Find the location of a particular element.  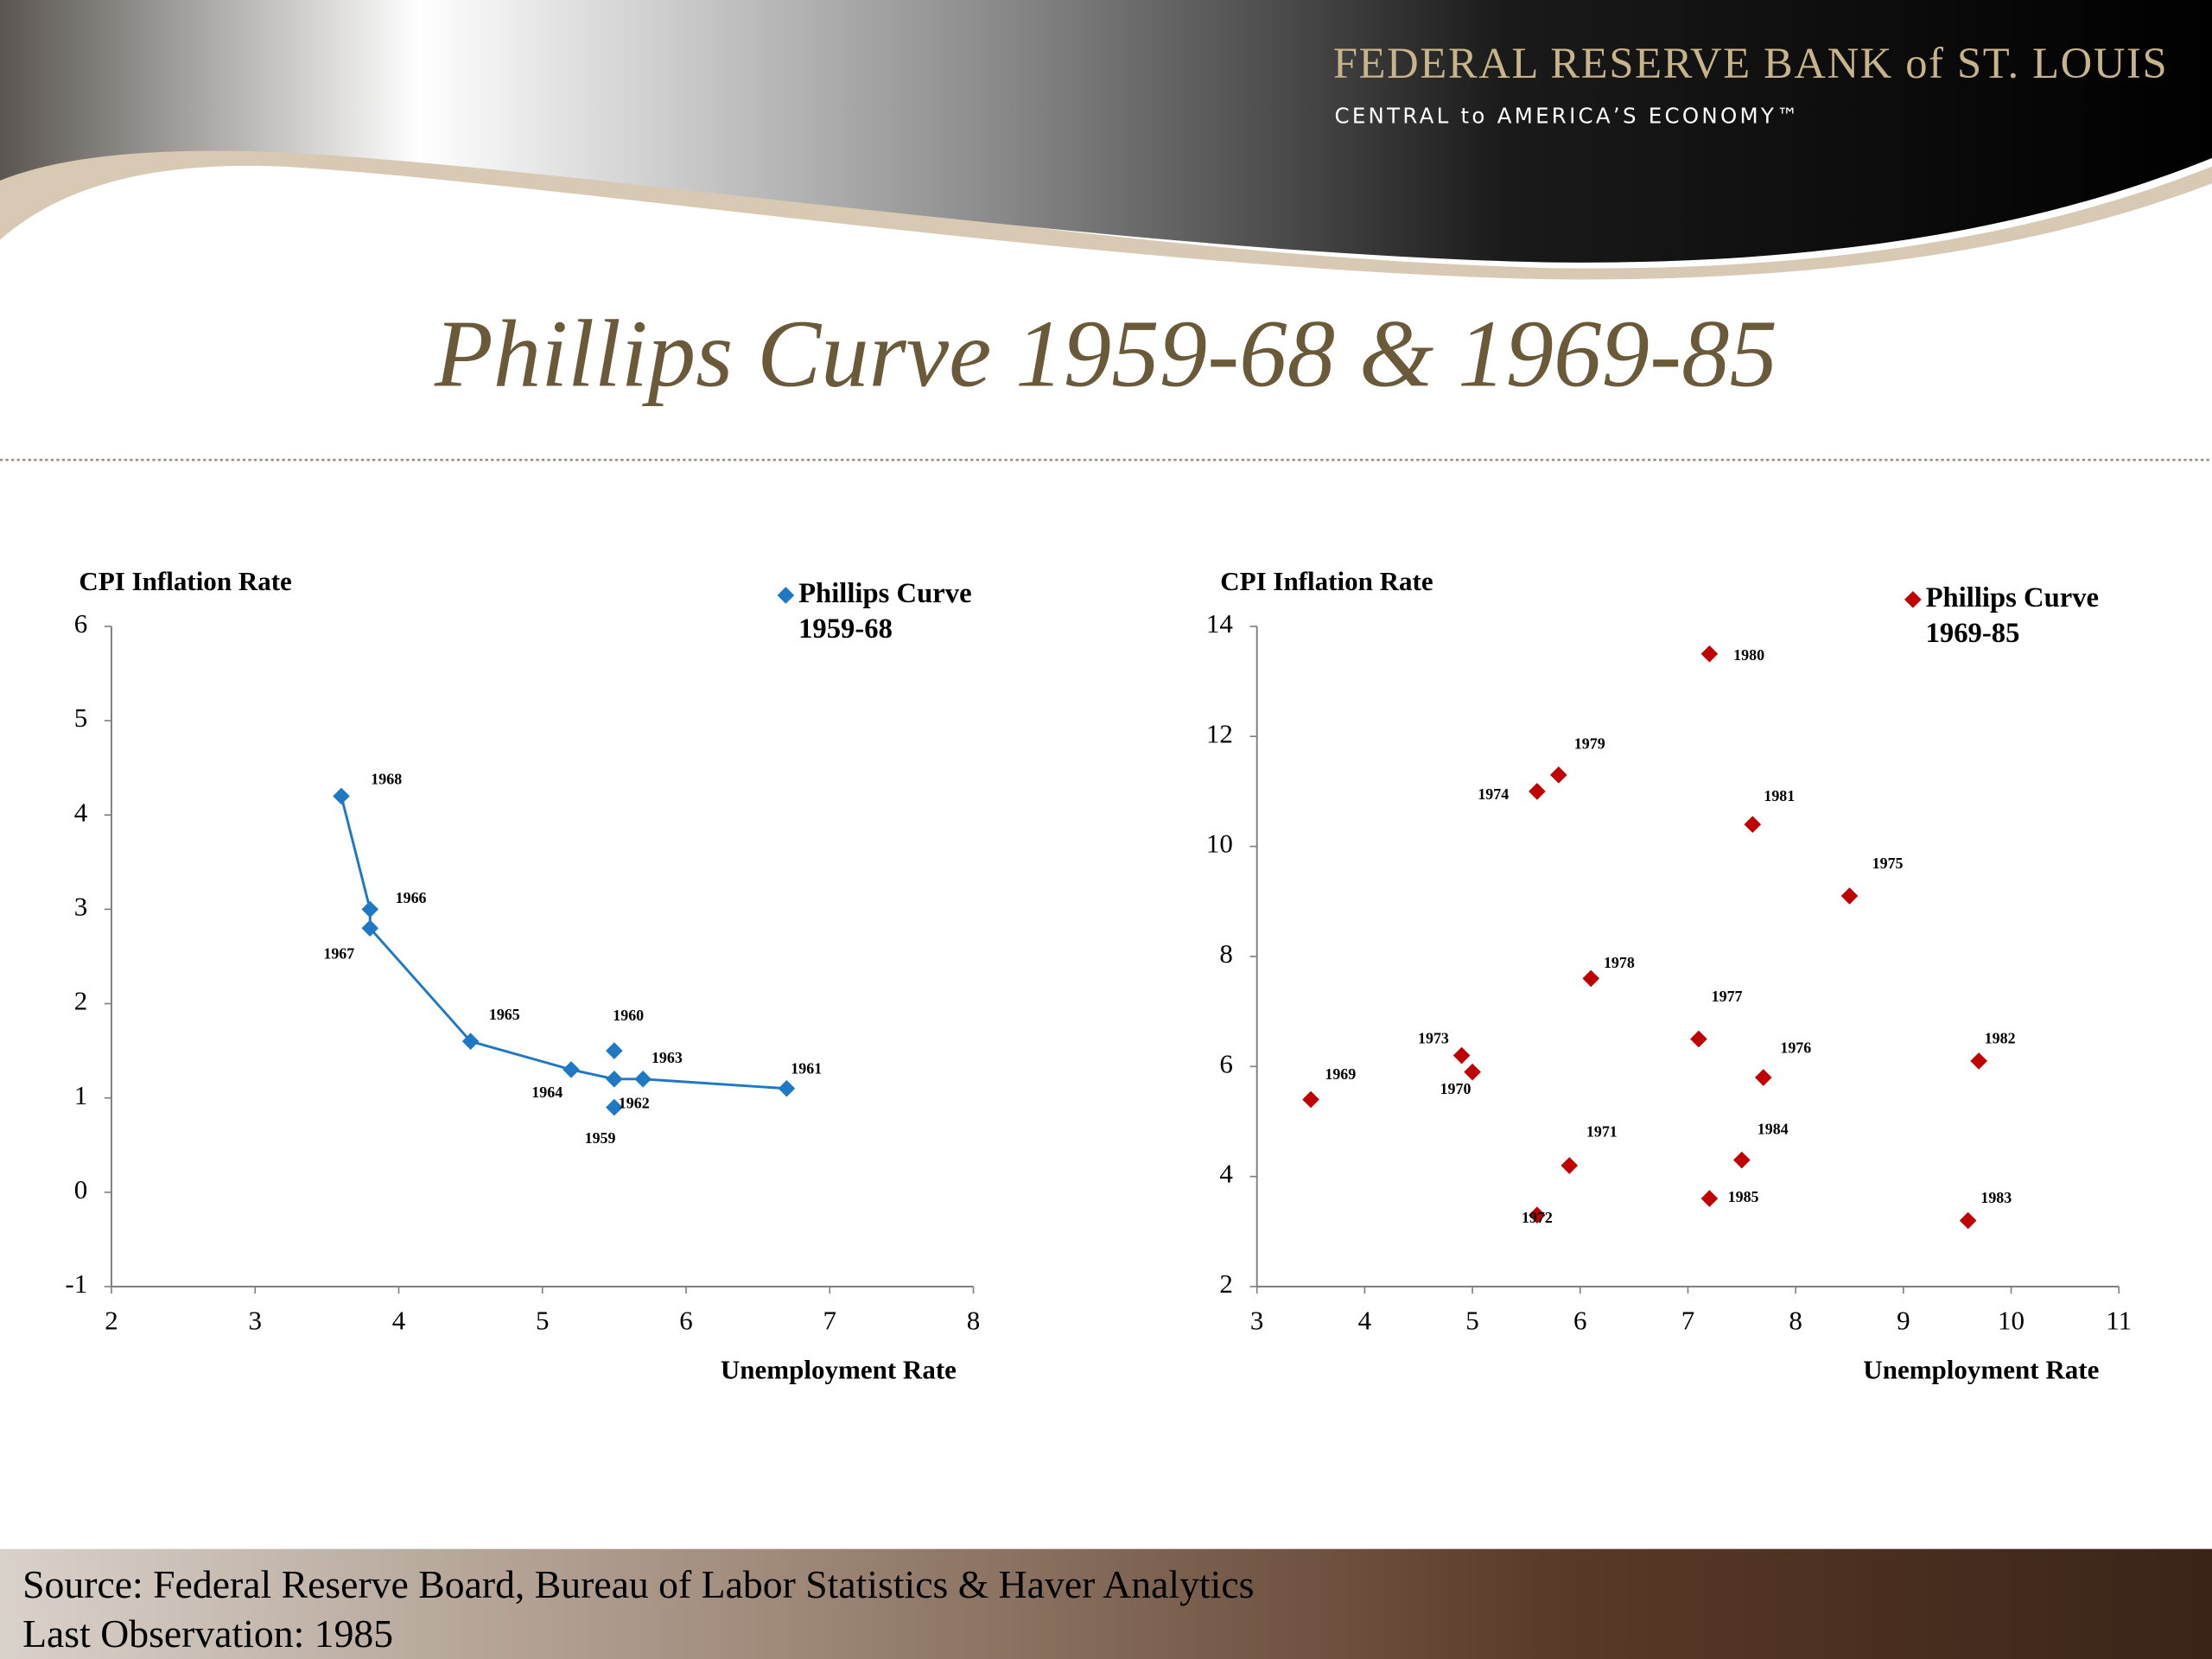

footer-band is located at coordinates (1106, 1603).